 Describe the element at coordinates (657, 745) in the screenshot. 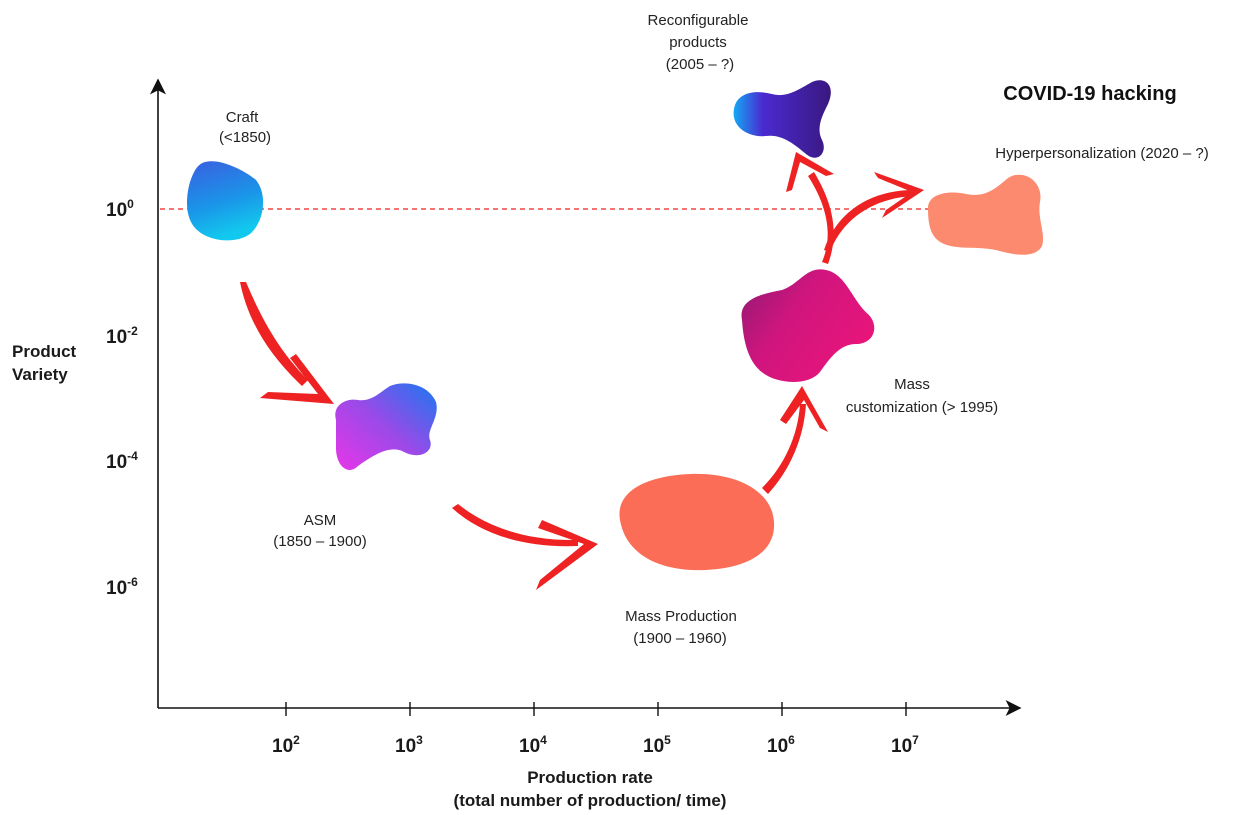

I see `x-tick-label-3: 10⁵` at that location.